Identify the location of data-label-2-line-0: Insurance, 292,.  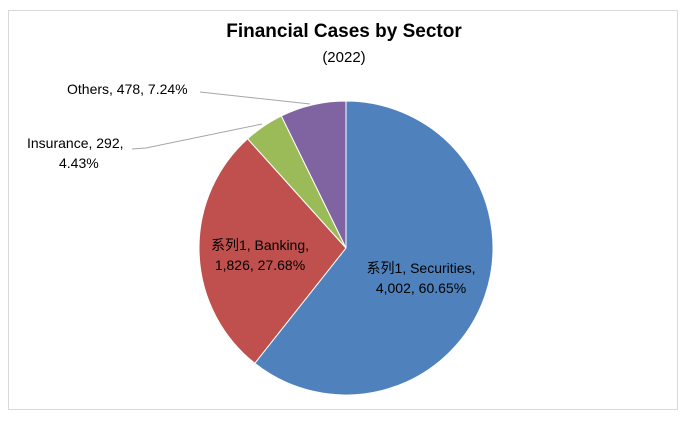
(75, 143).